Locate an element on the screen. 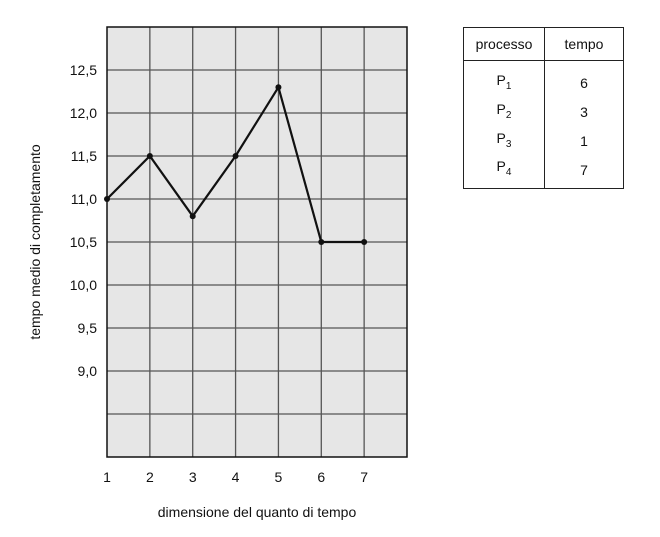 Image resolution: width=660 pixels, height=537 pixels. y-axis-label: tempo medio di completamento is located at coordinates (35, 242).